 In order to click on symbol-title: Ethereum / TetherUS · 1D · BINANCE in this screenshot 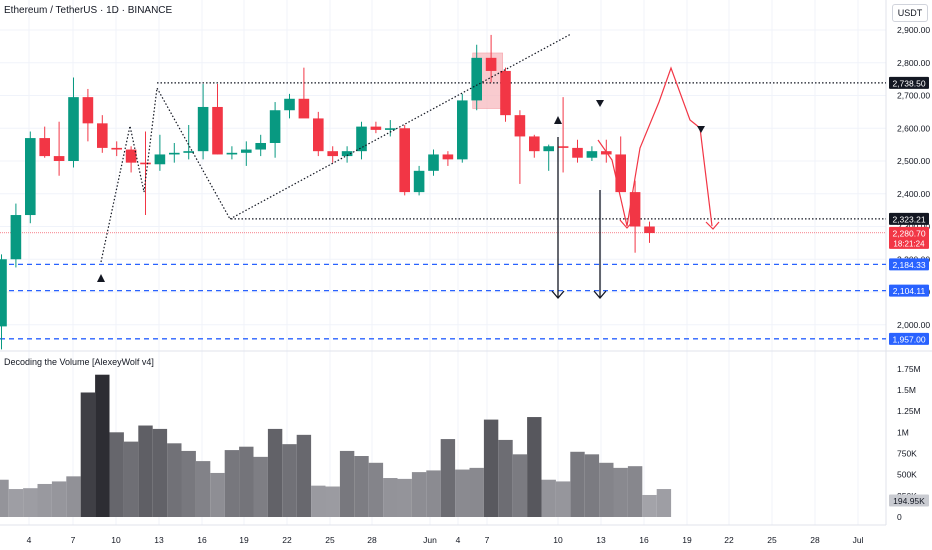, I will do `click(88, 10)`.